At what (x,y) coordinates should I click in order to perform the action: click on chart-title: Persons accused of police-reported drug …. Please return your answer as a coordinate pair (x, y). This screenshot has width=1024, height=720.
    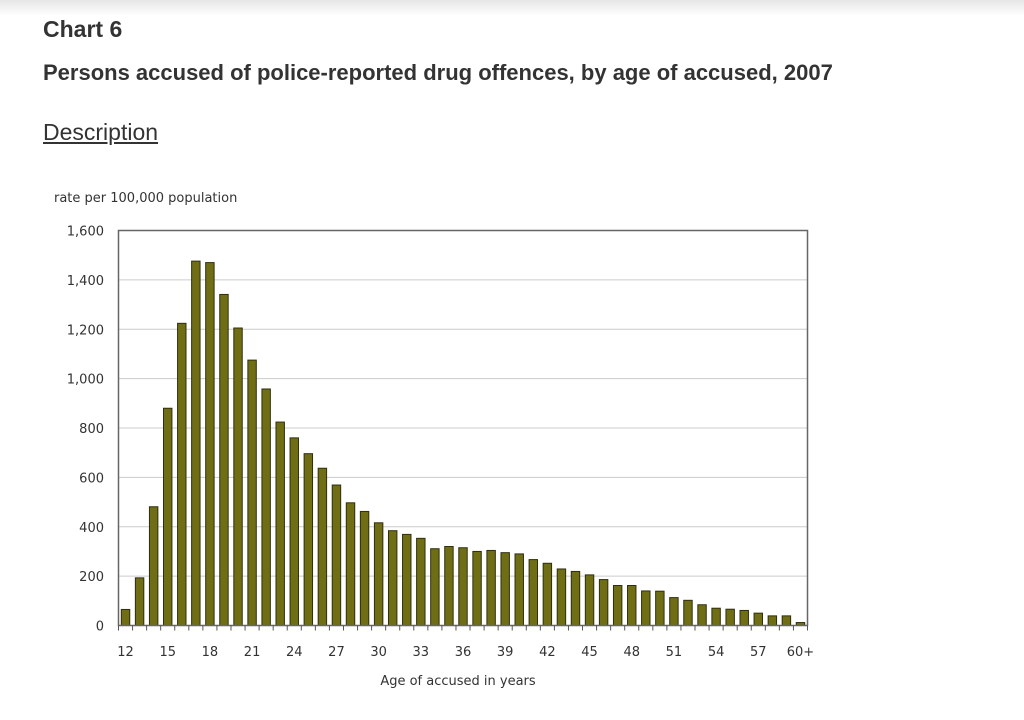
    Looking at the image, I should click on (438, 72).